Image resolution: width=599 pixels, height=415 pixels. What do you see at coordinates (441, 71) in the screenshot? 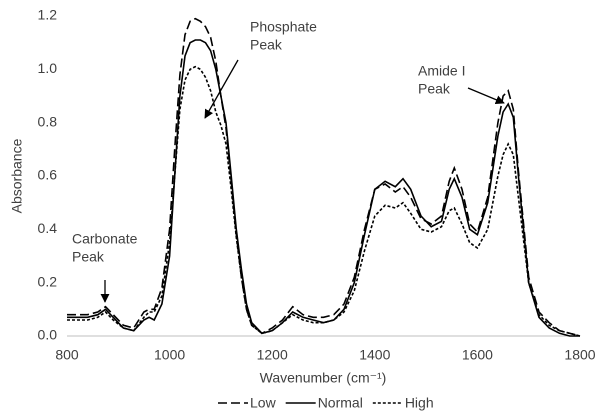
I see `annotation: Amide I` at bounding box center [441, 71].